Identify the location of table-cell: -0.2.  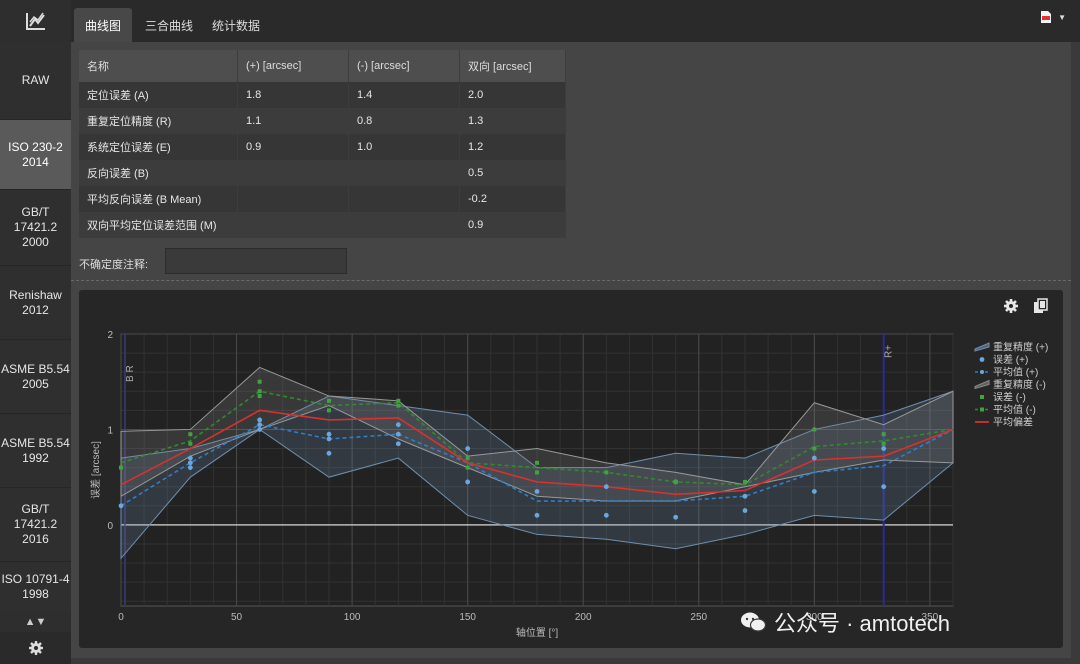
(512, 199).